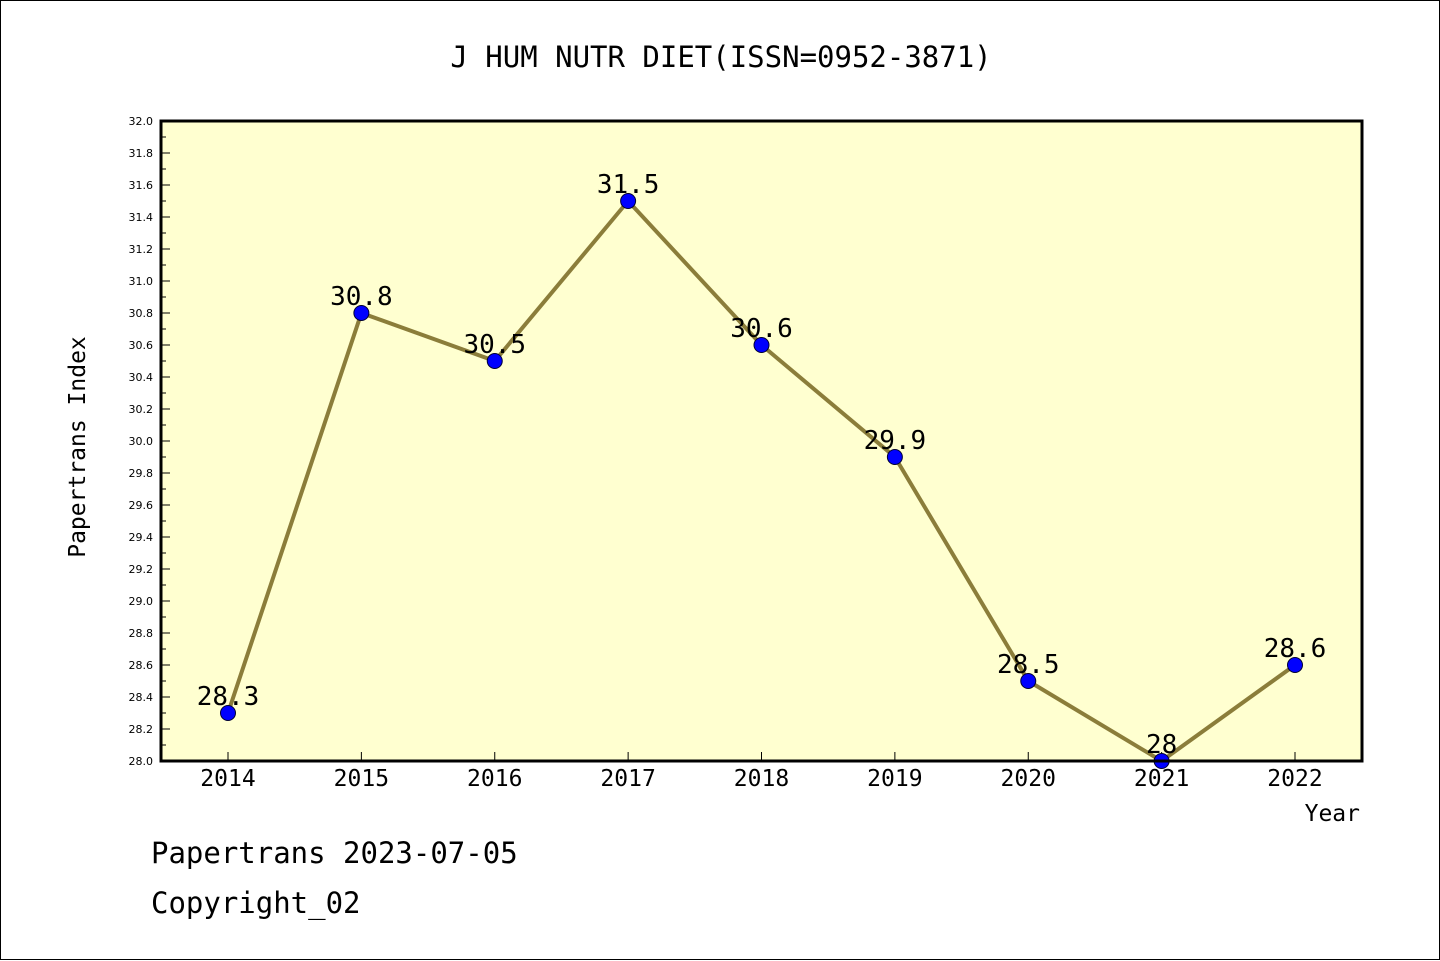 The image size is (1440, 961). I want to click on data-label: 30.8, so click(361, 297).